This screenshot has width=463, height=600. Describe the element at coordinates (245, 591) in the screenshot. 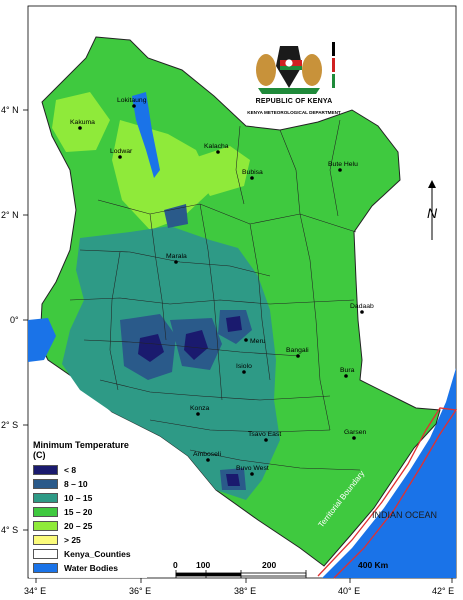

I see `longitude-label: 38° E` at that location.